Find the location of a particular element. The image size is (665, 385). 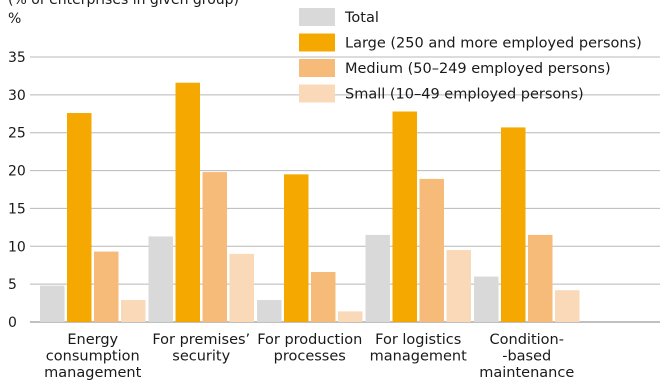

x-category-label: -based is located at coordinates (526, 357).